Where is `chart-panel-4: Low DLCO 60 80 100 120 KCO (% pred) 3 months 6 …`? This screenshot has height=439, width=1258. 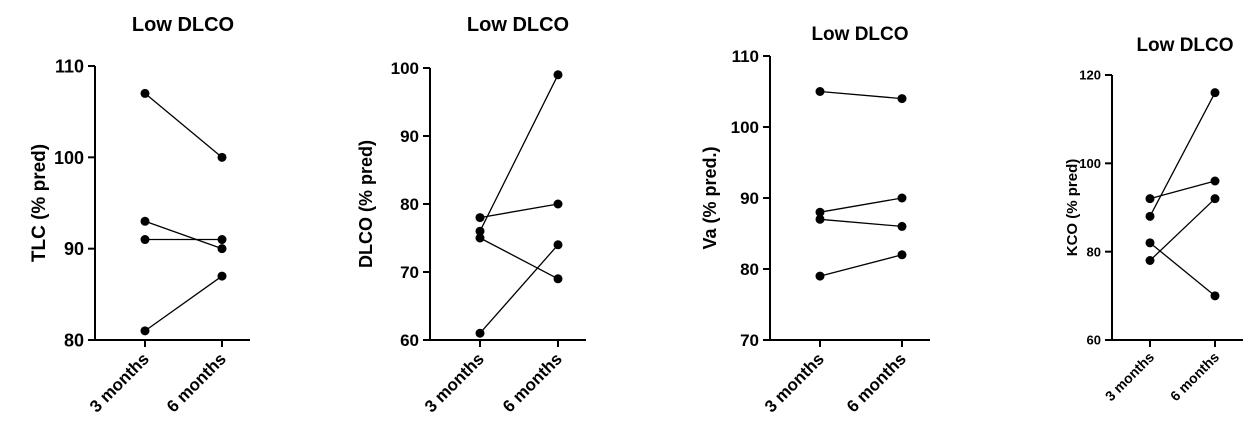 chart-panel-4: Low DLCO 60 80 100 120 KCO (% pred) 3 months 6 … is located at coordinates (1153, 219).